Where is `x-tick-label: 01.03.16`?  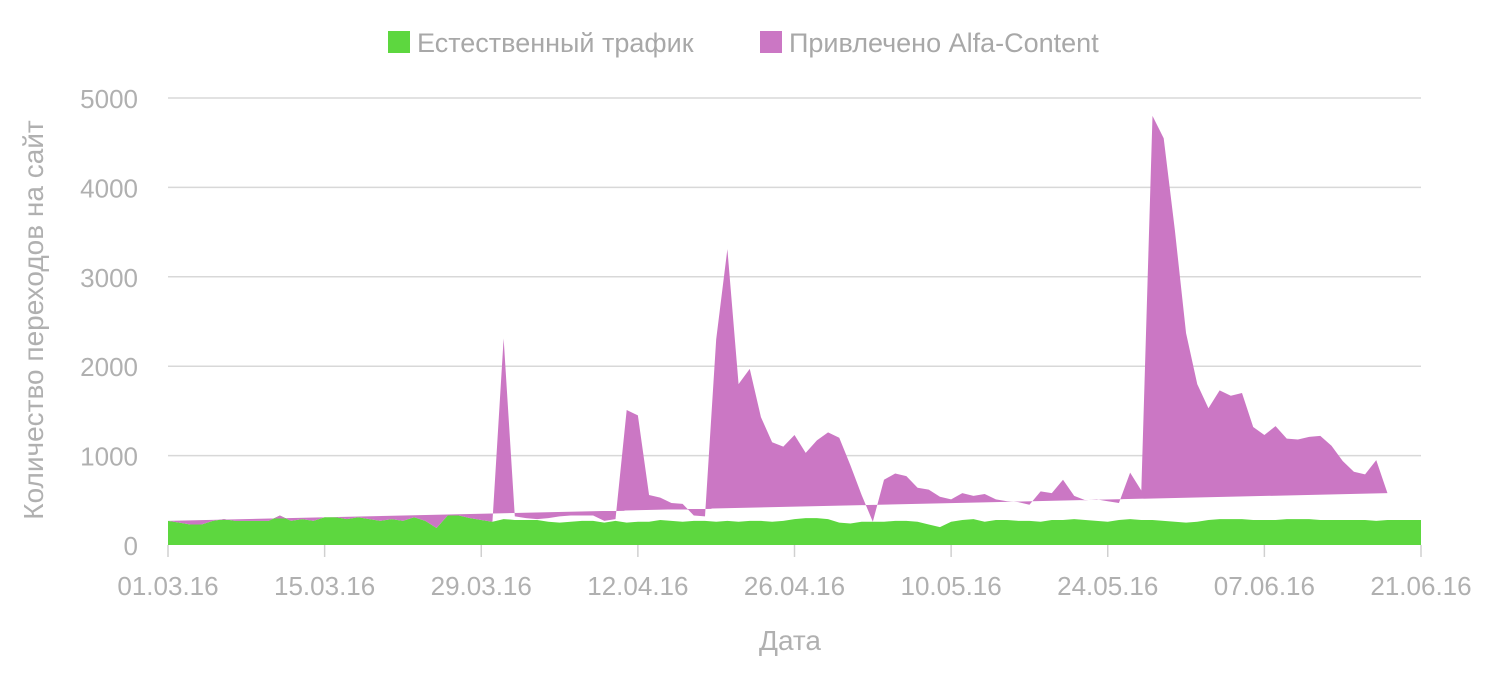 x-tick-label: 01.03.16 is located at coordinates (167, 586).